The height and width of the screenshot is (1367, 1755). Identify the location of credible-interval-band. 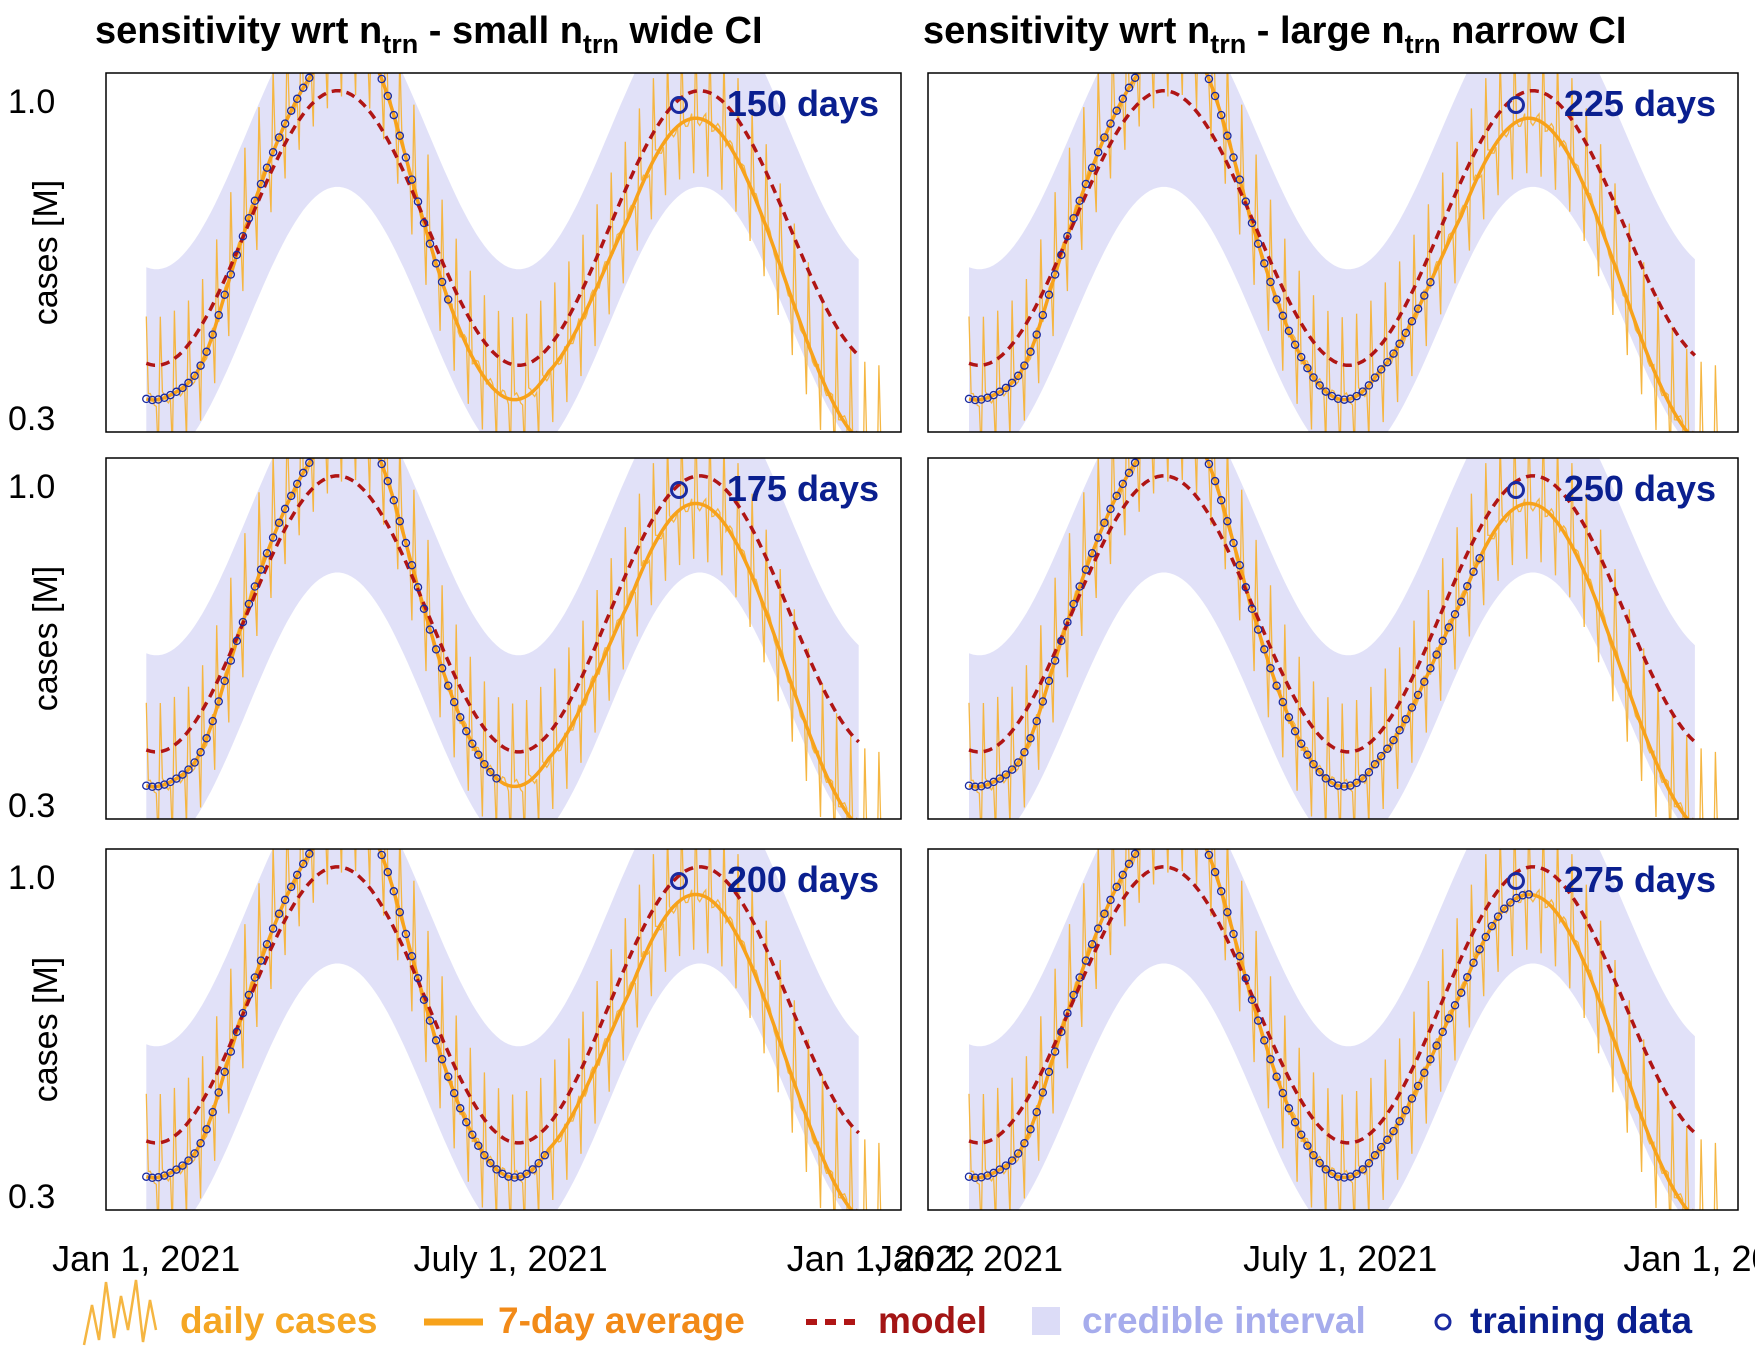
(502, 1029).